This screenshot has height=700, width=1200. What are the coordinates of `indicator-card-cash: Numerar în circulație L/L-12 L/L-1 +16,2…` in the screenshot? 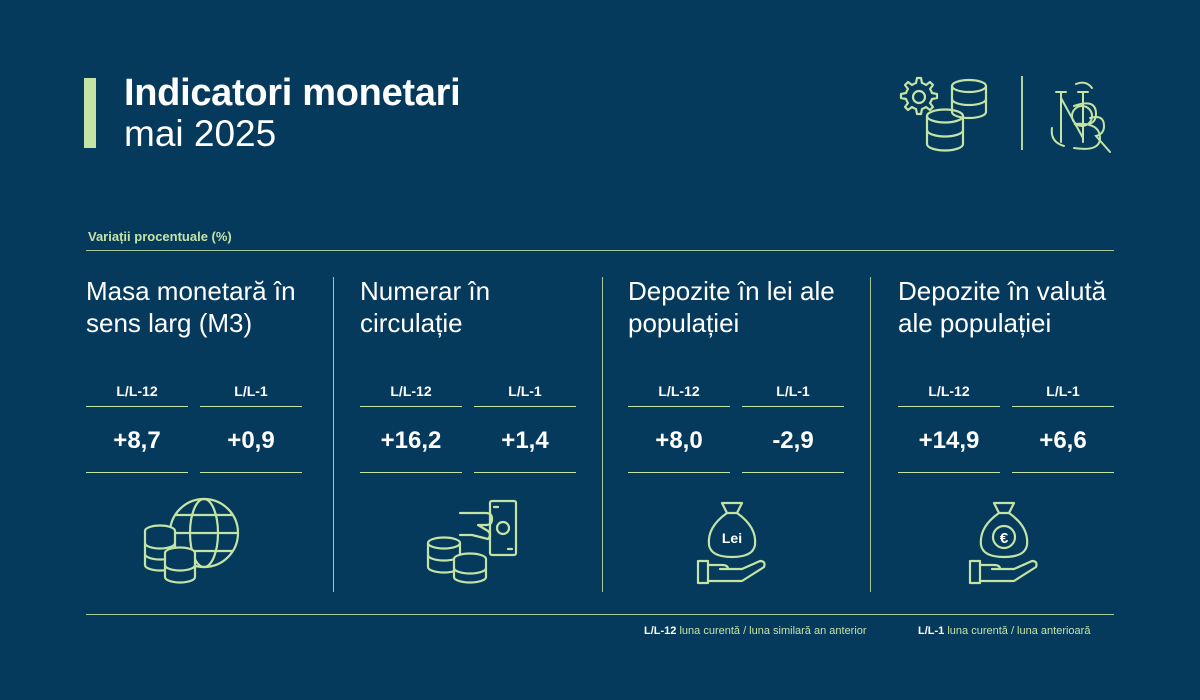 It's located at (475, 435).